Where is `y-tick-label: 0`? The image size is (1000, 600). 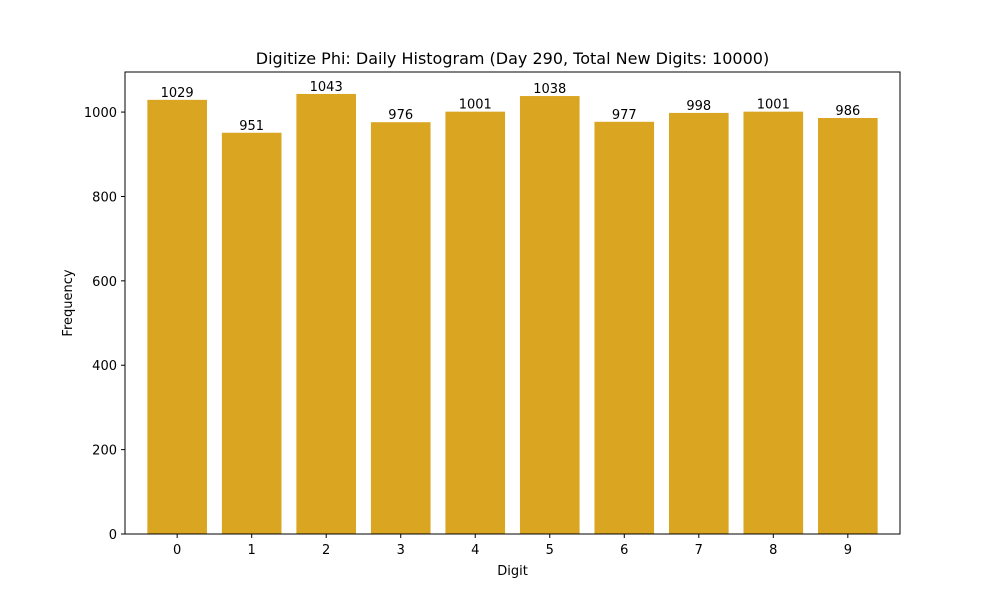 y-tick-label: 0 is located at coordinates (113, 535).